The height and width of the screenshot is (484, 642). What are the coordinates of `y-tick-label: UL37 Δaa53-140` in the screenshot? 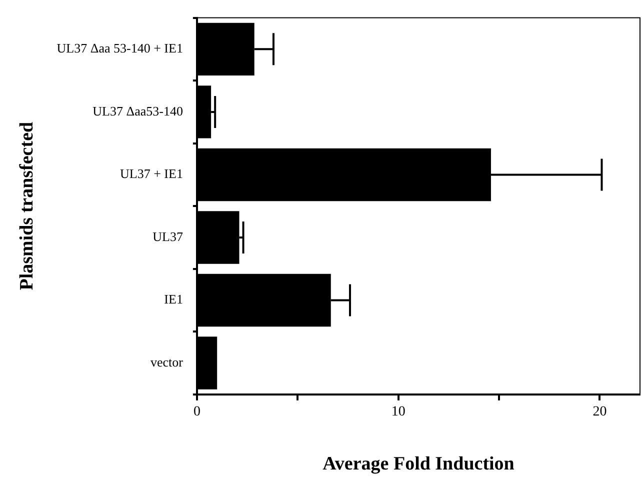 It's located at (137, 110).